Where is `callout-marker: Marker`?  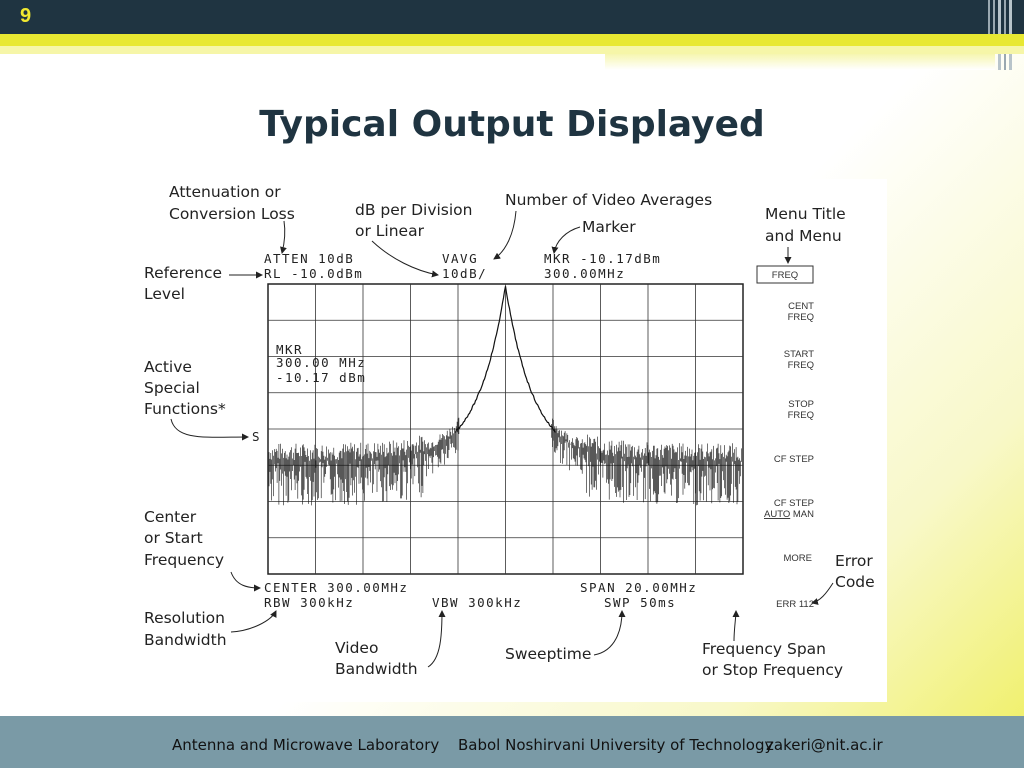
callout-marker: Marker is located at coordinates (609, 227).